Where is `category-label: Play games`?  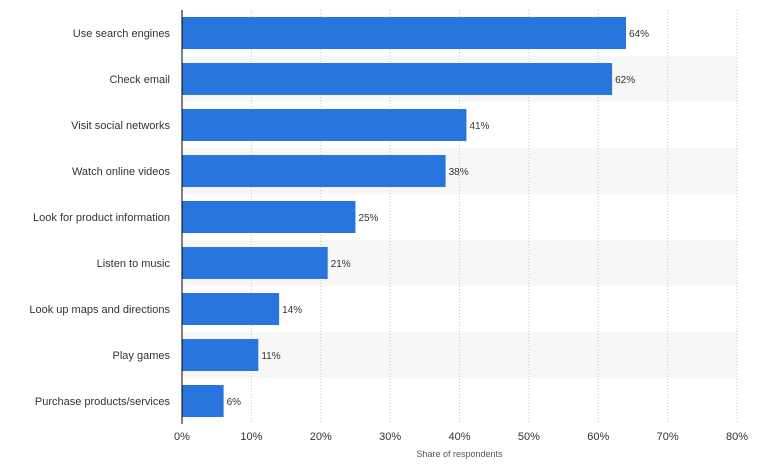 category-label: Play games is located at coordinates (142, 356).